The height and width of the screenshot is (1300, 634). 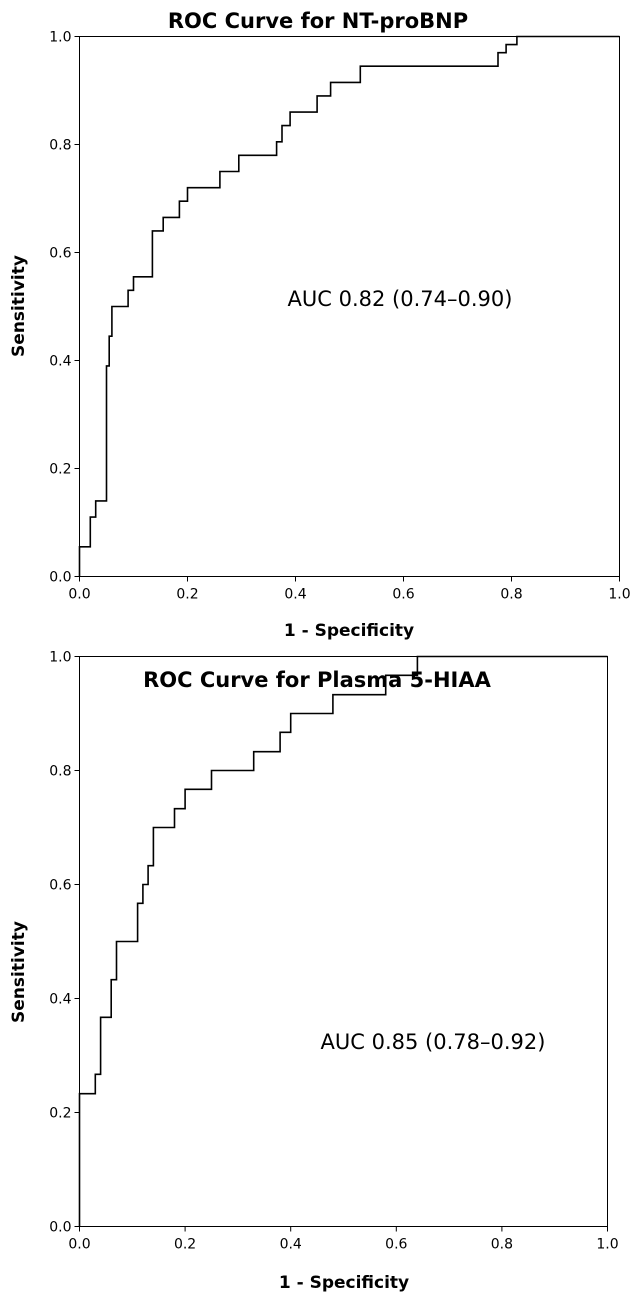 What do you see at coordinates (318, 21) in the screenshot?
I see `chart-title: ROC Curve for NT-proBNP` at bounding box center [318, 21].